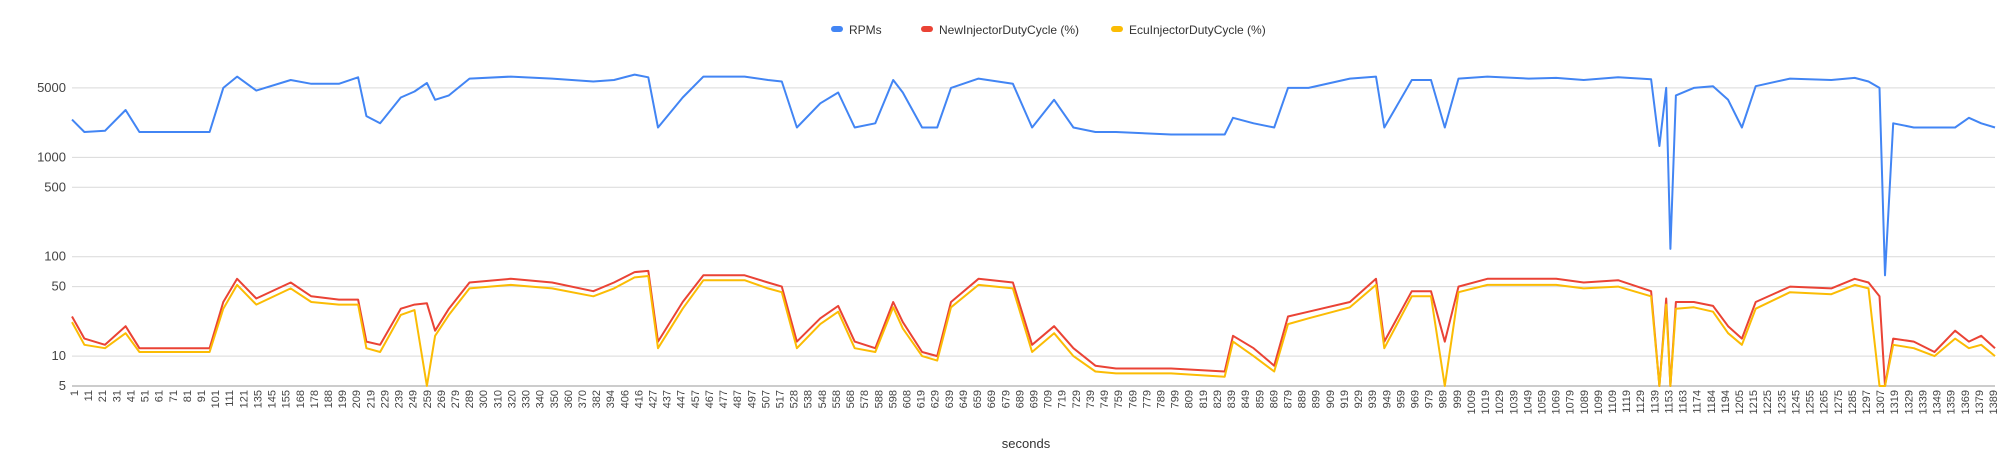 This screenshot has width=2007, height=473. Describe the element at coordinates (498, 399) in the screenshot. I see `x-tick-label: 310` at that location.